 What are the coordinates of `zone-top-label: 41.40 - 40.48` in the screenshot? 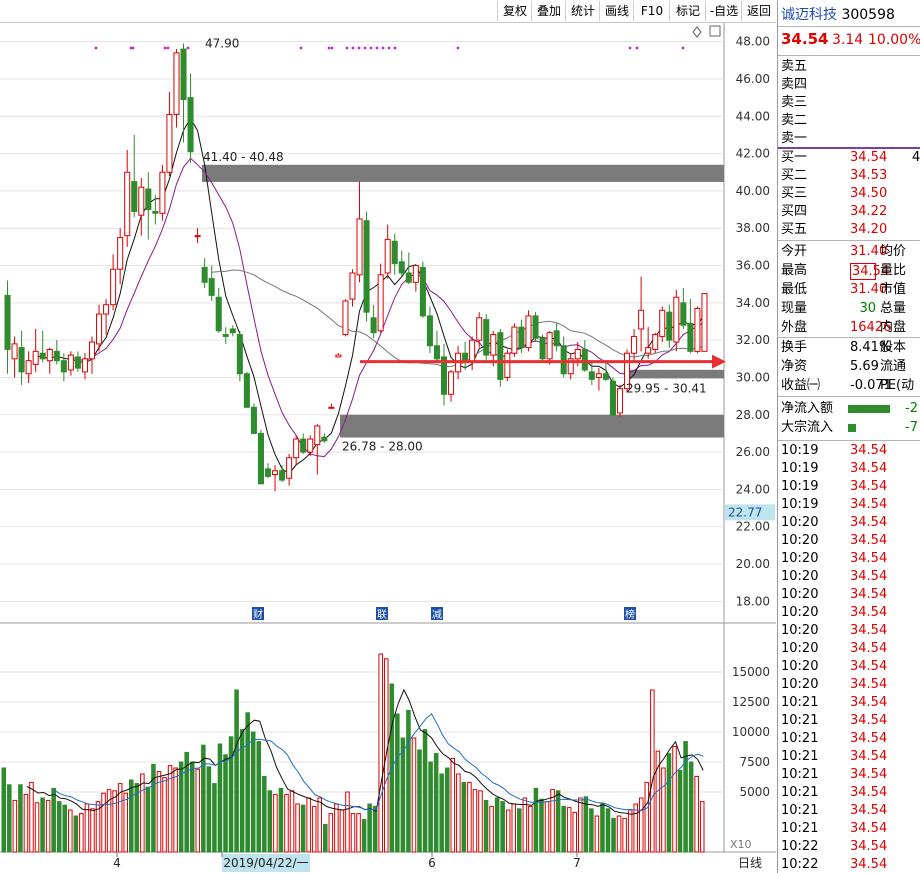 It's located at (243, 157).